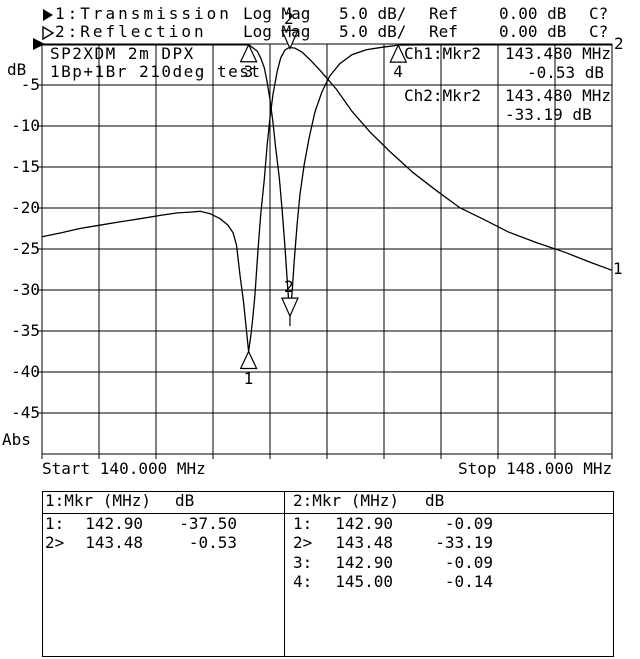 The width and height of the screenshot is (640, 659). I want to click on channel-1-active-icon, so click(48, 15).